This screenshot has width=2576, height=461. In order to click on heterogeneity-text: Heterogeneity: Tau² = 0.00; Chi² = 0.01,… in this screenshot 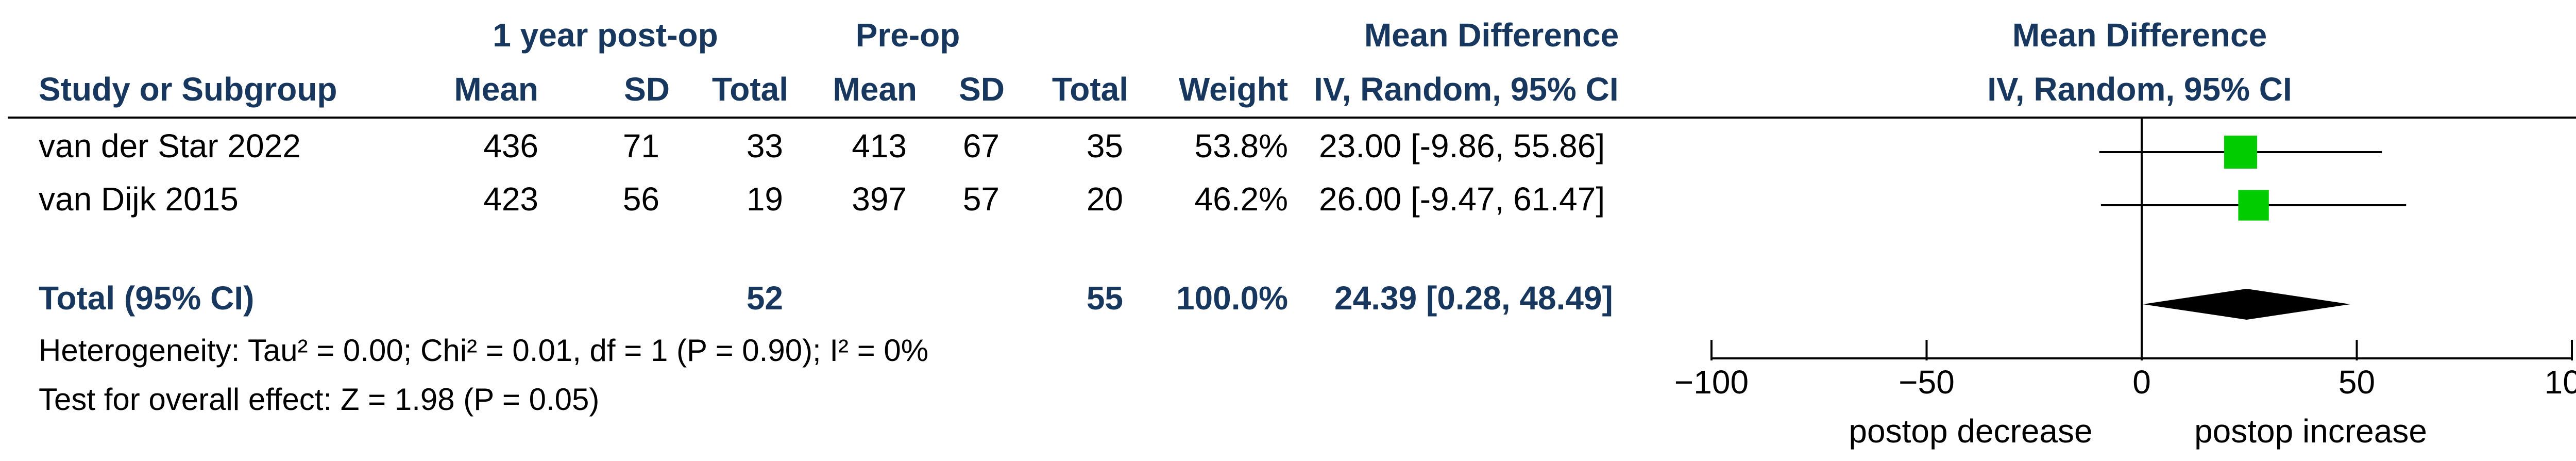, I will do `click(483, 350)`.